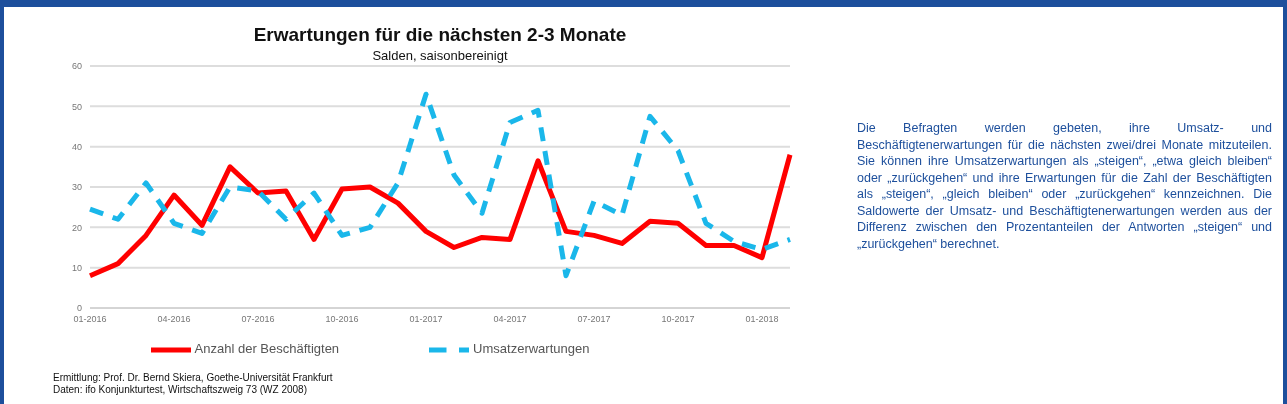  What do you see at coordinates (76, 106) in the screenshot?
I see `y-tick-label: 50` at bounding box center [76, 106].